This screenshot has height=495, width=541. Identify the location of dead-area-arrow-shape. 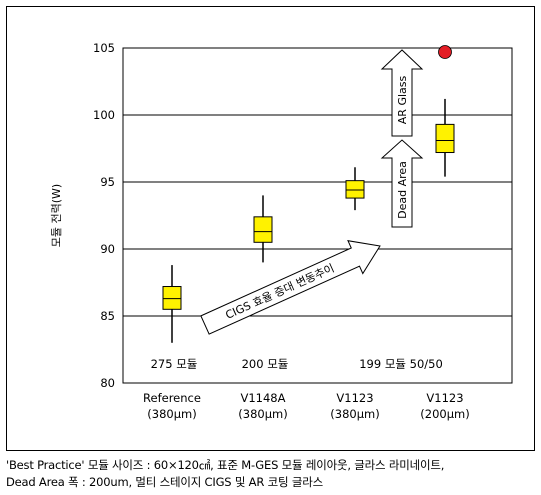
(402, 183).